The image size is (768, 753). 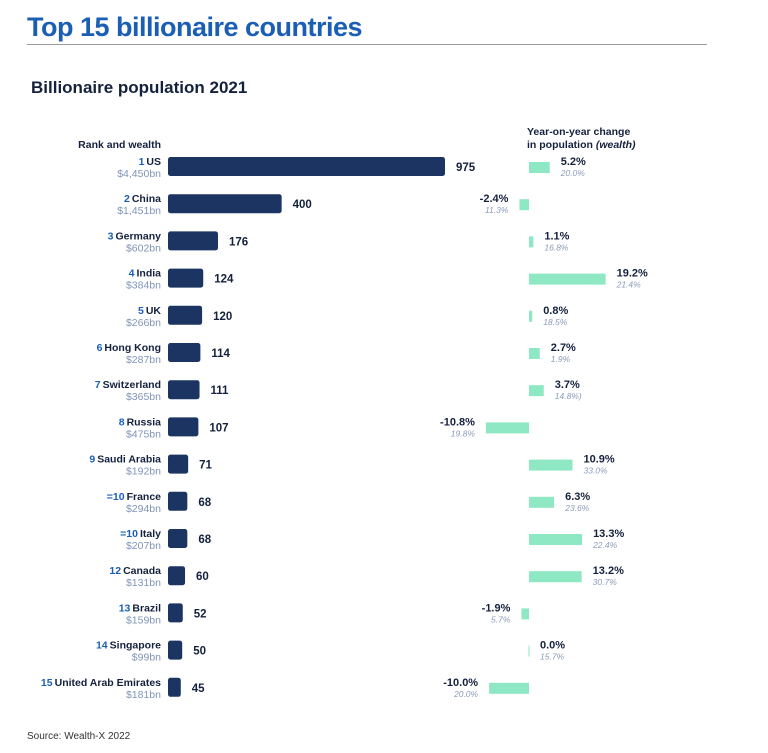 I want to click on wealth-change-value: 14.8%), so click(x=568, y=396).